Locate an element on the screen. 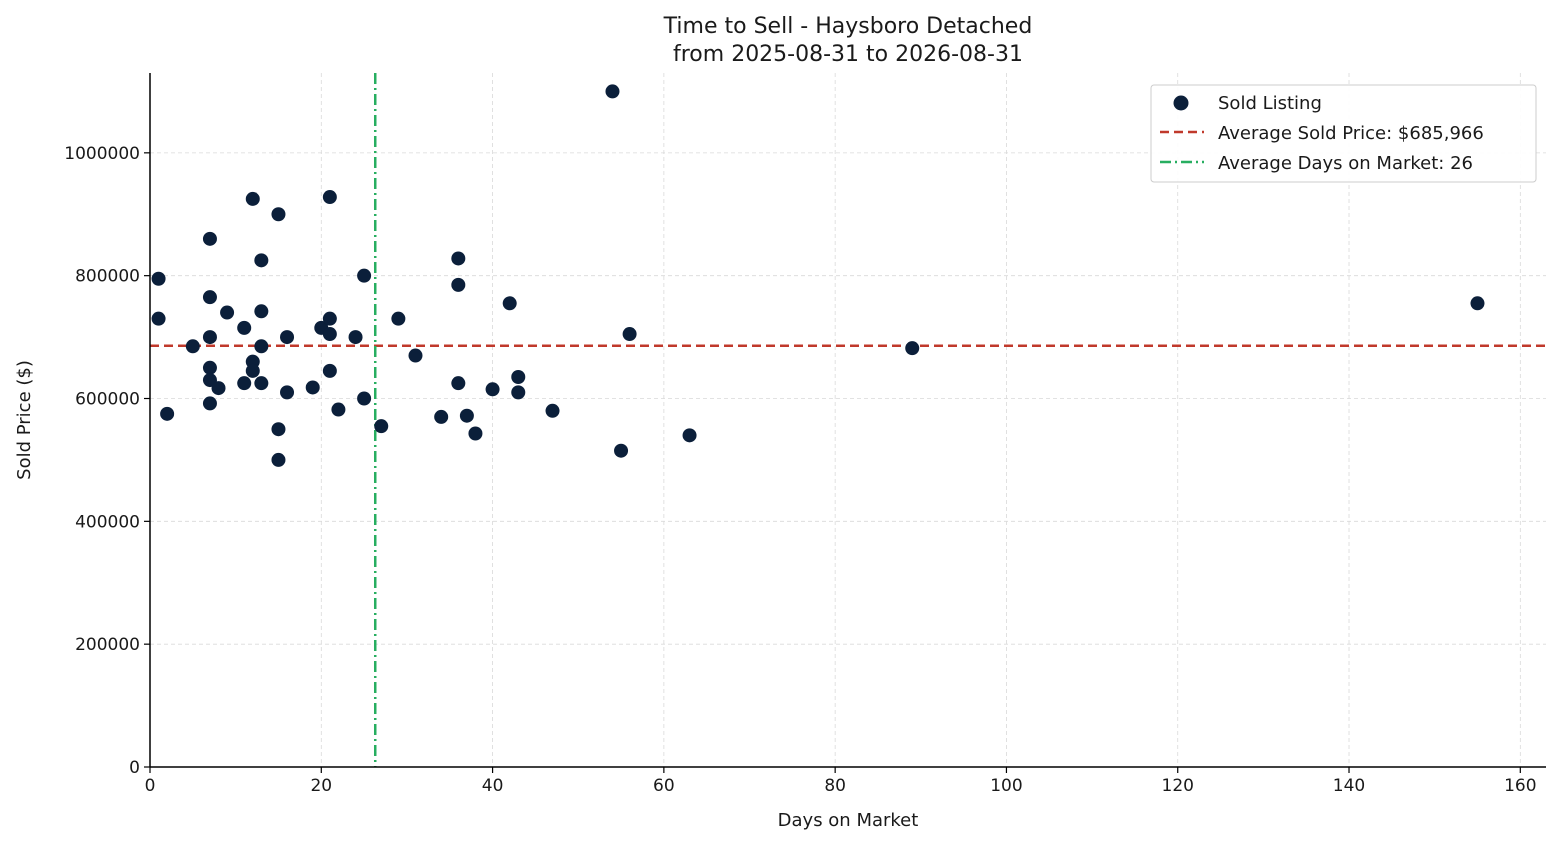 The width and height of the screenshot is (1560, 850). y-tick-label: 200000 is located at coordinates (107, 645).